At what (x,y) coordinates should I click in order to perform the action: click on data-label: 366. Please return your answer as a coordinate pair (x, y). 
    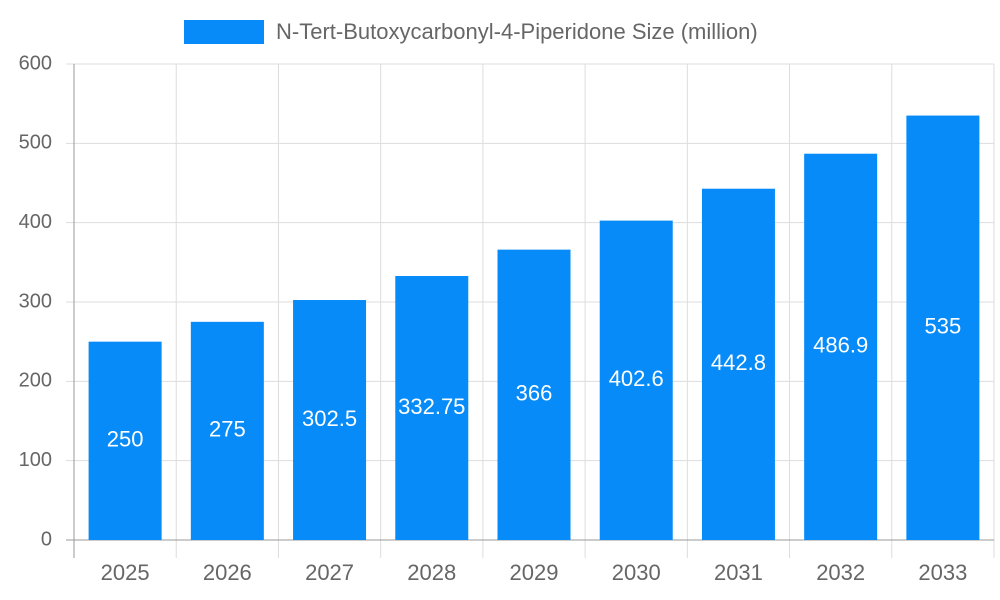
    Looking at the image, I should click on (534, 393).